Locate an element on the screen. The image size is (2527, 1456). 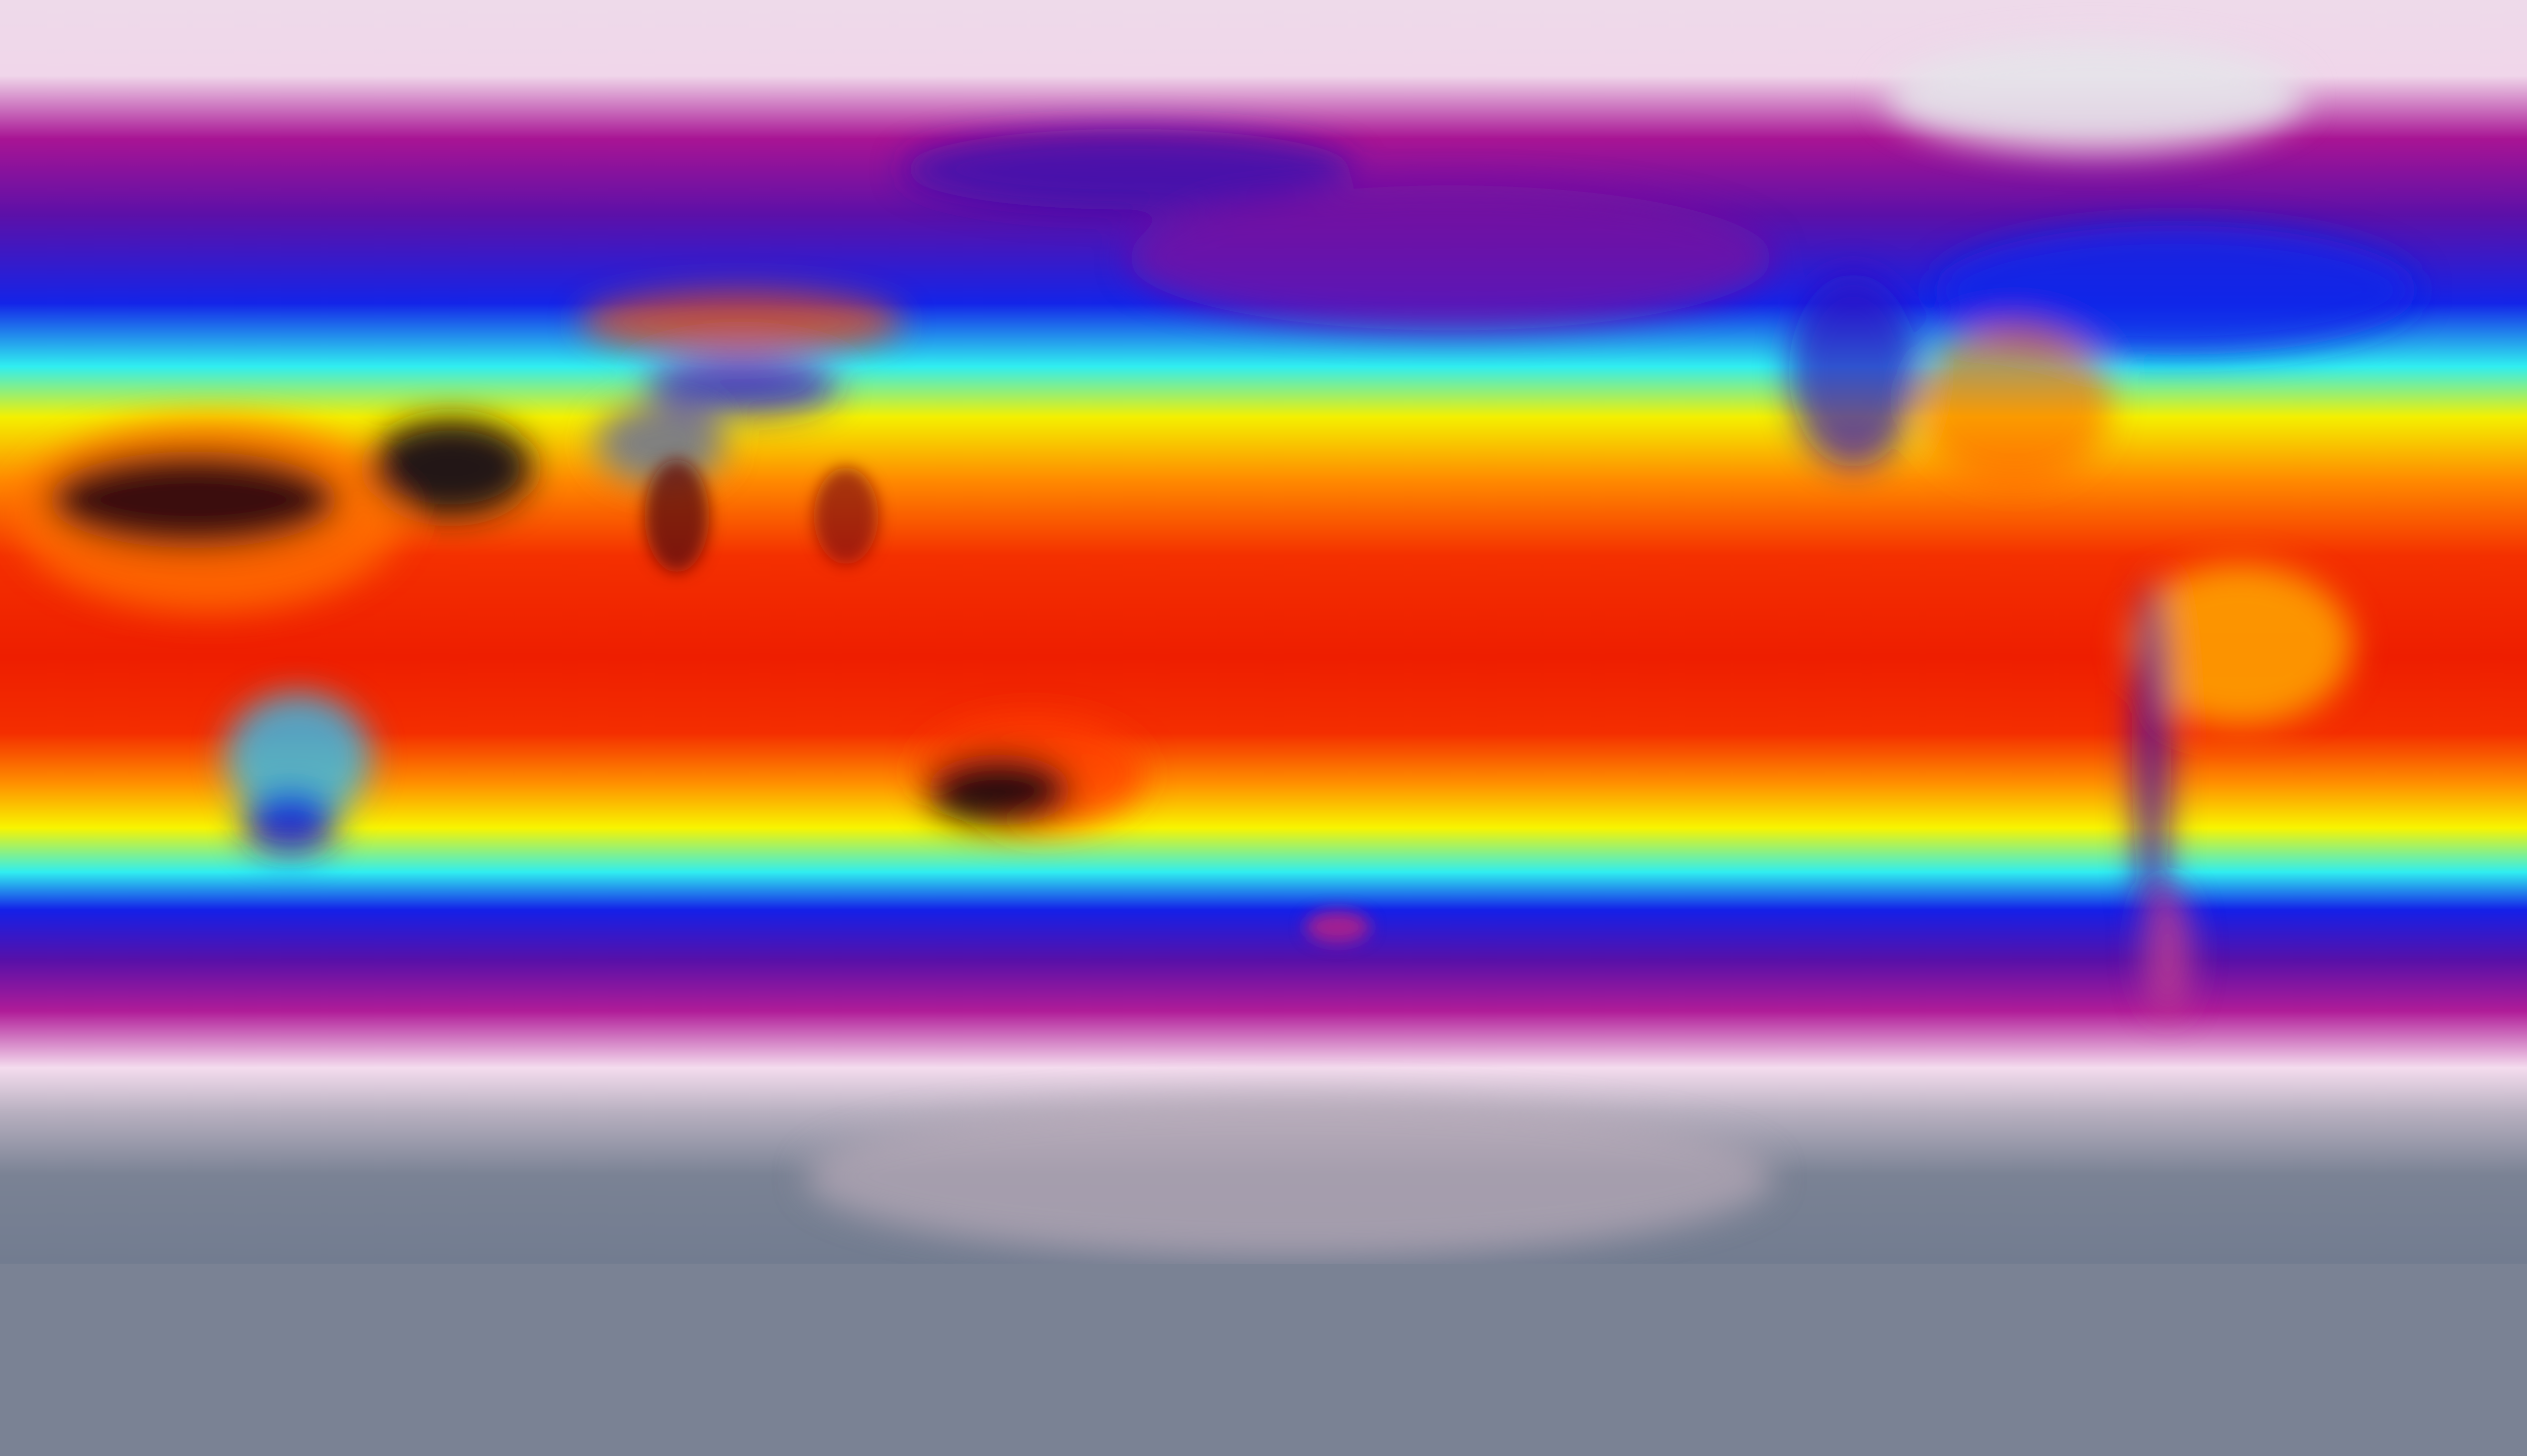
south-africa-tip is located at coordinates (290, 822).